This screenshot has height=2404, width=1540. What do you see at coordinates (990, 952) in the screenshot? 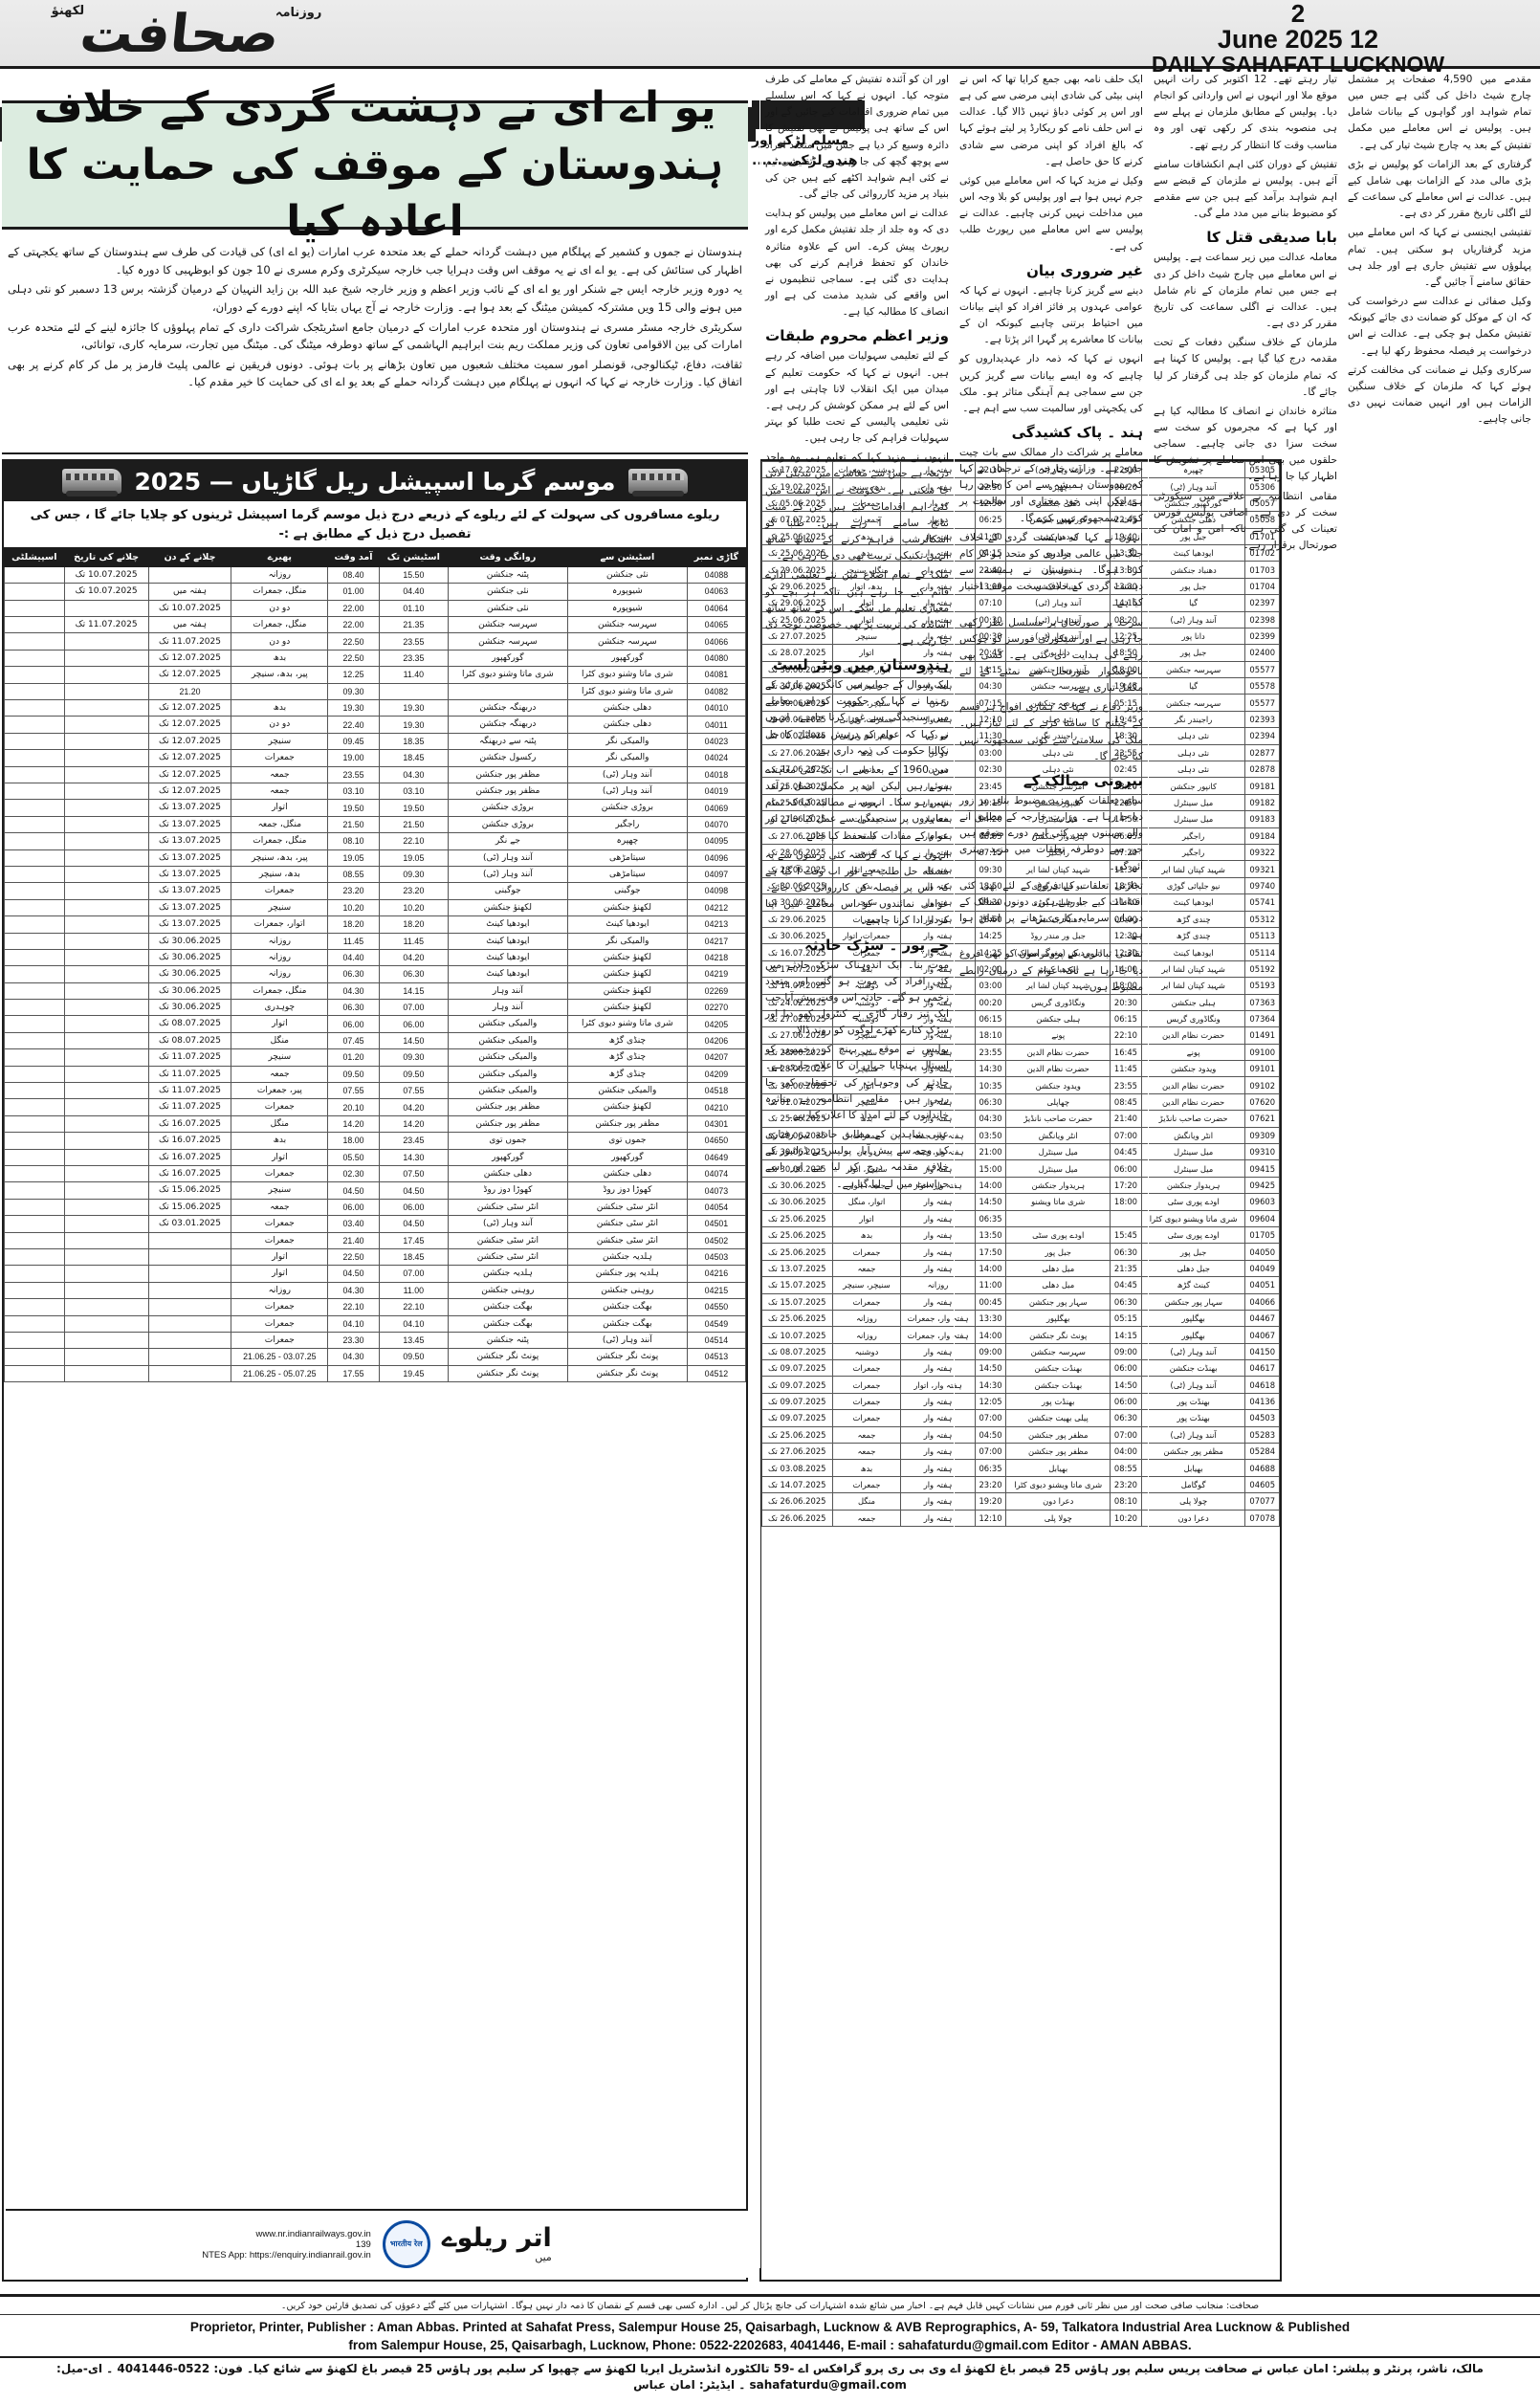
I see `table-cell: 14:25` at bounding box center [990, 952].